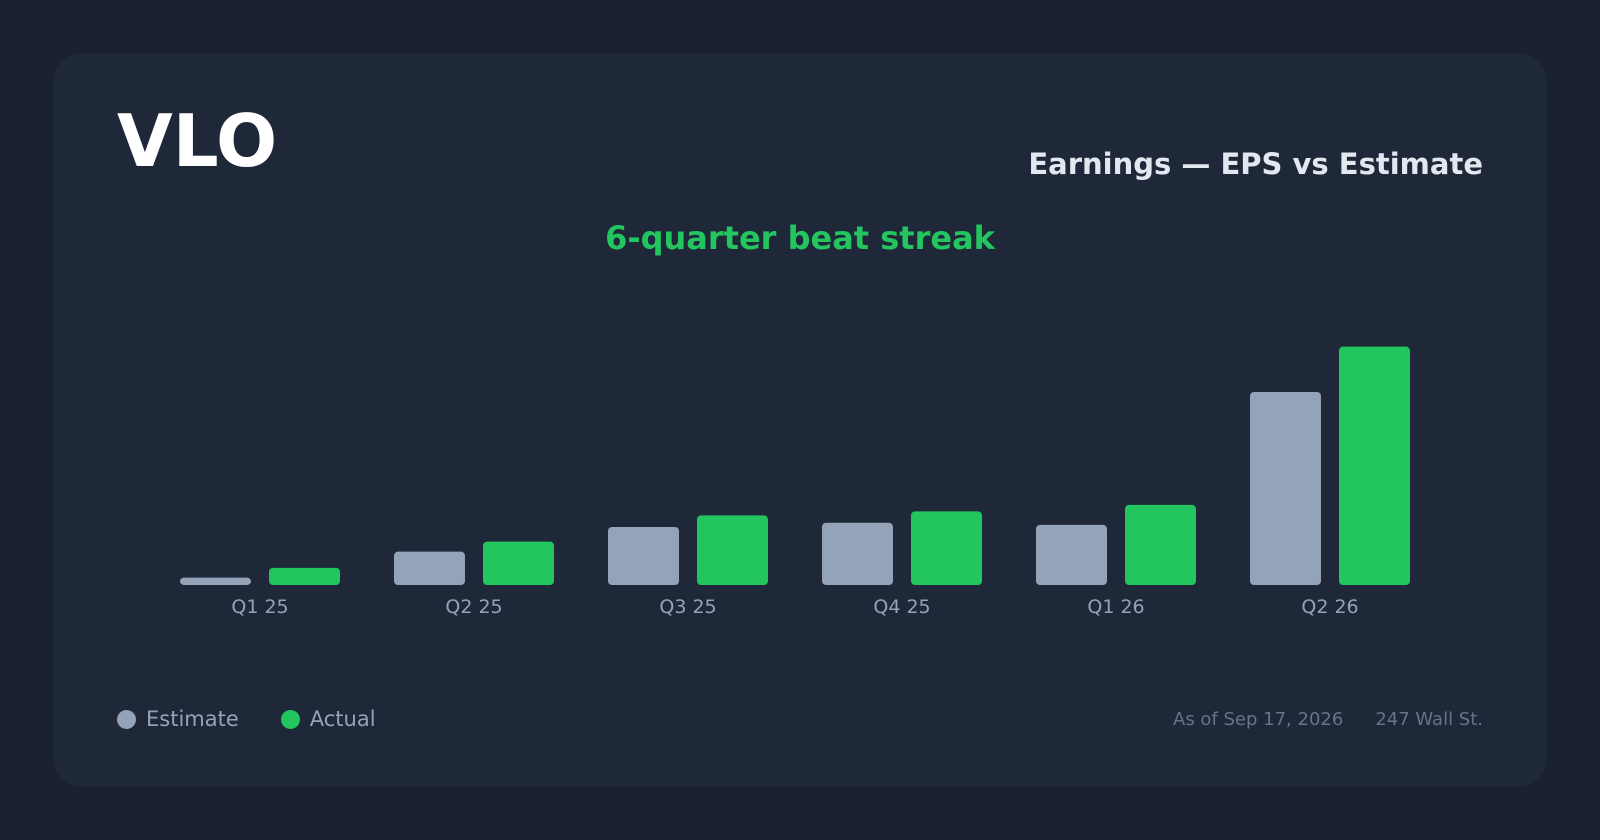  What do you see at coordinates (259, 607) in the screenshot?
I see `x-tick-label: Q1 25` at bounding box center [259, 607].